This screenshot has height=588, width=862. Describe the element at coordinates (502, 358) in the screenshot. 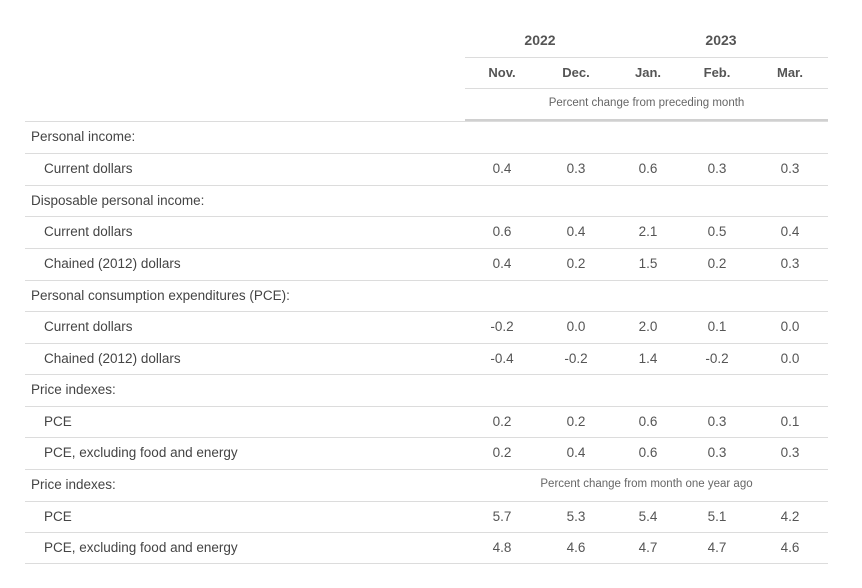

I see `table-cell: -0.4` at that location.